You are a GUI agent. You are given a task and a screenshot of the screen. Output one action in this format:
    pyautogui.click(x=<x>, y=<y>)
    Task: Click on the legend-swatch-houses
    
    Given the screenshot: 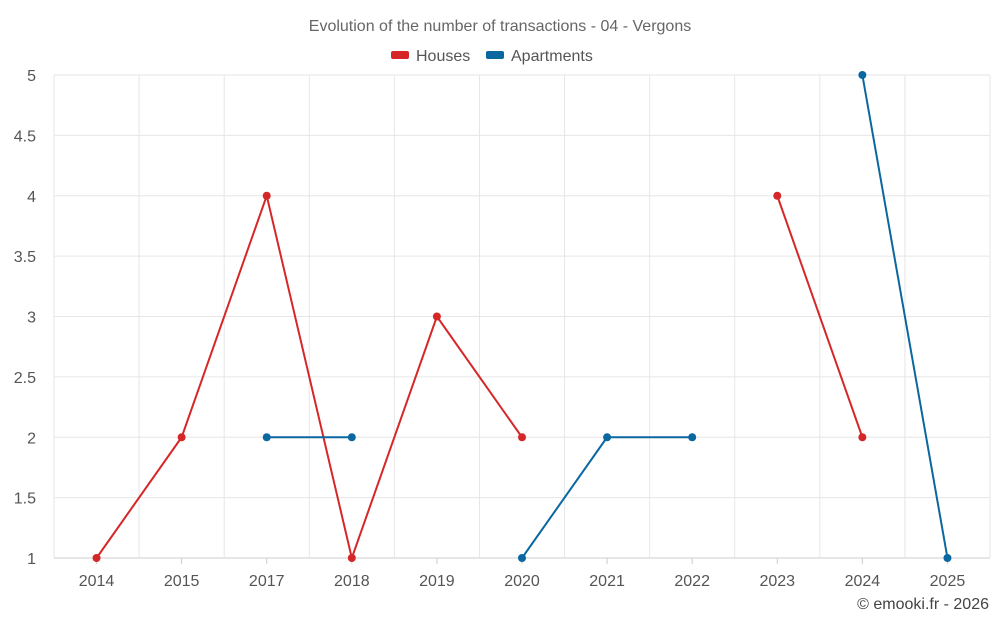 What is the action you would take?
    pyautogui.click(x=400, y=55)
    